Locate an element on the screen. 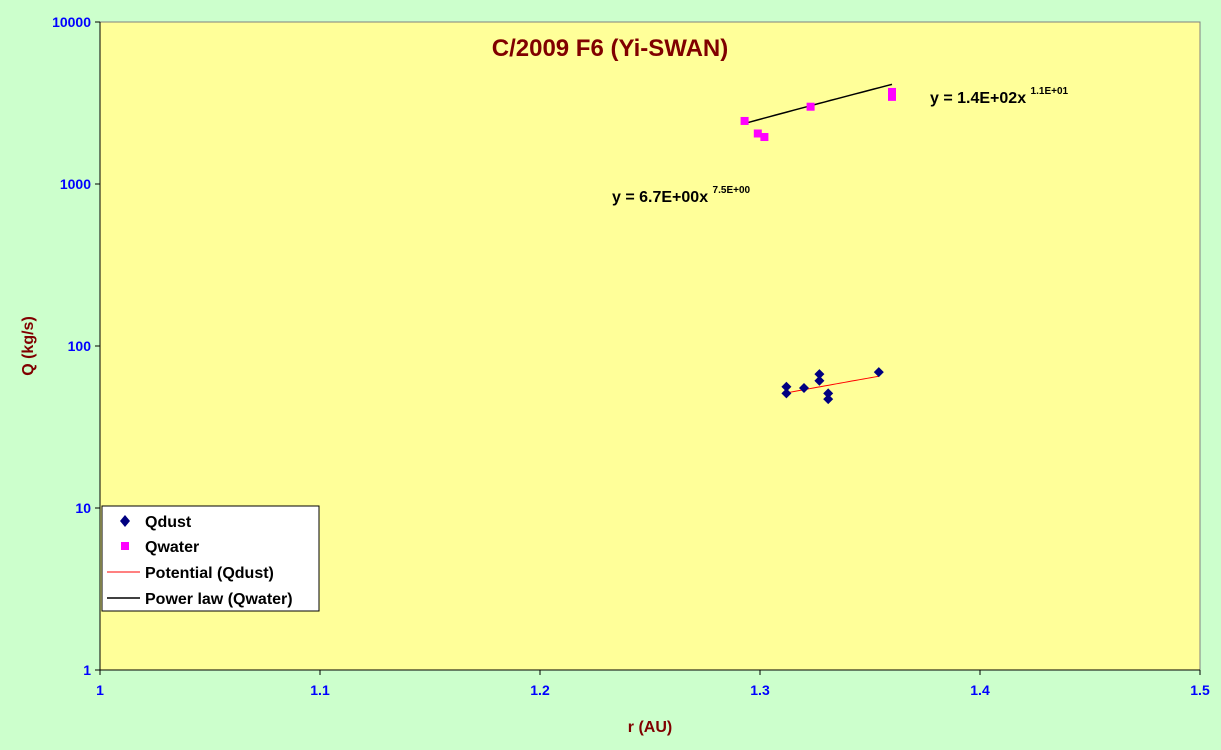  y-axis-ticks: 1 10 100 1000 10000 is located at coordinates (76, 346).